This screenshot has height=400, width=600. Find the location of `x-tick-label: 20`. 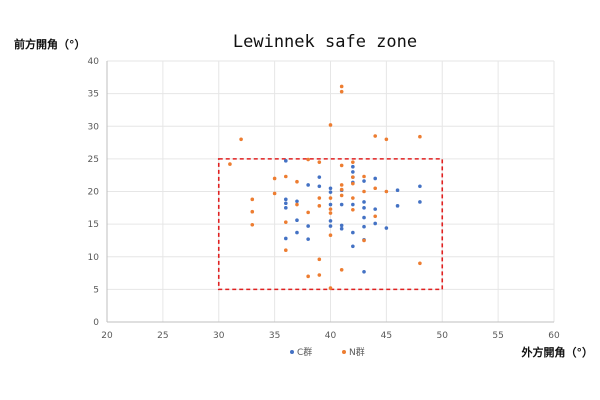

x-tick-label: 20 is located at coordinates (107, 336).